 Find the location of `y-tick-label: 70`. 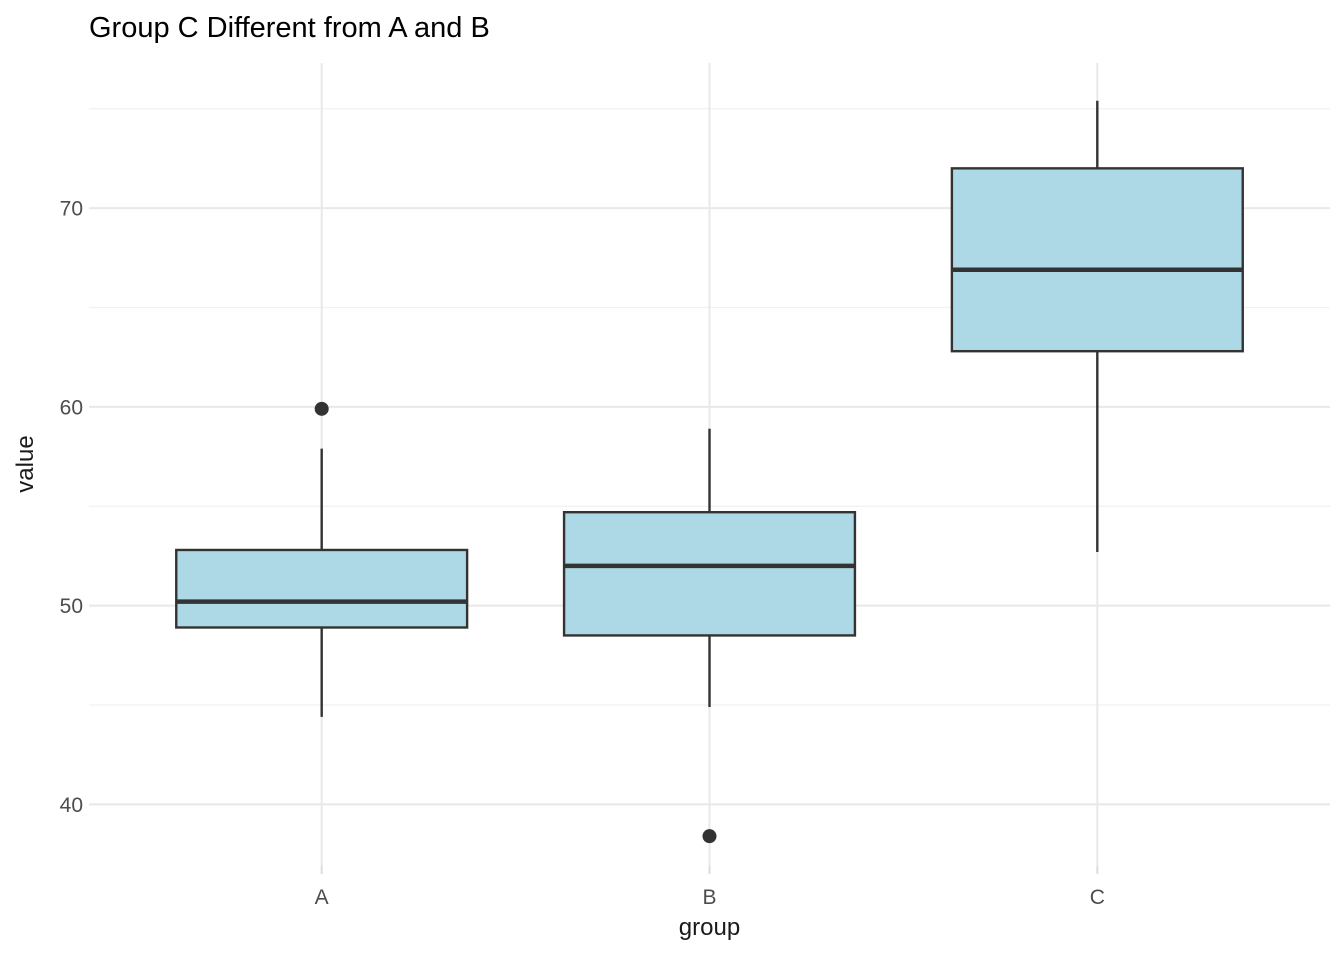

y-tick-label: 70 is located at coordinates (71, 209).